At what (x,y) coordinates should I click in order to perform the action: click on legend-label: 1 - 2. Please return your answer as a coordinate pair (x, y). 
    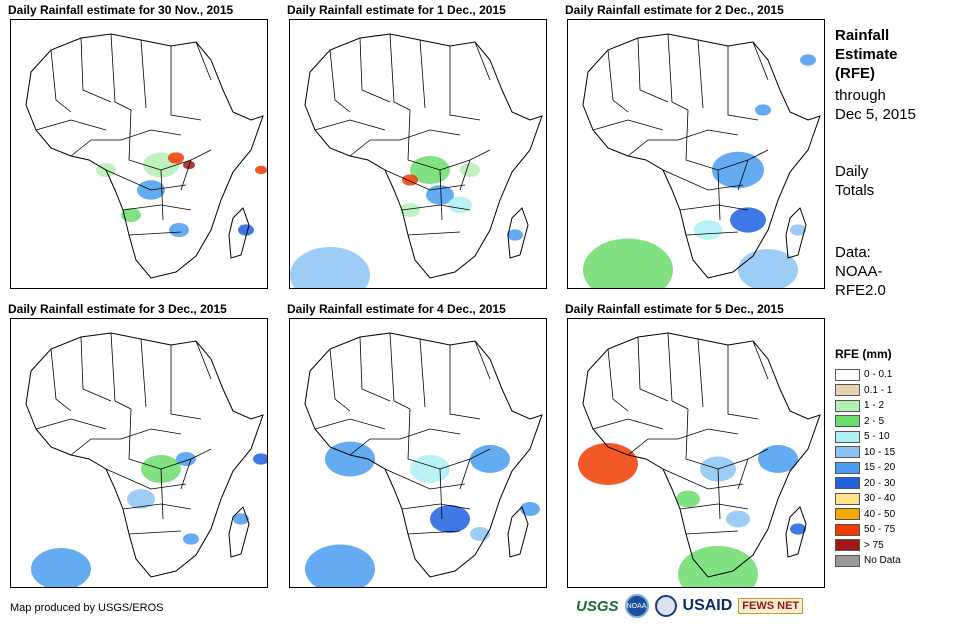
    Looking at the image, I should click on (874, 406).